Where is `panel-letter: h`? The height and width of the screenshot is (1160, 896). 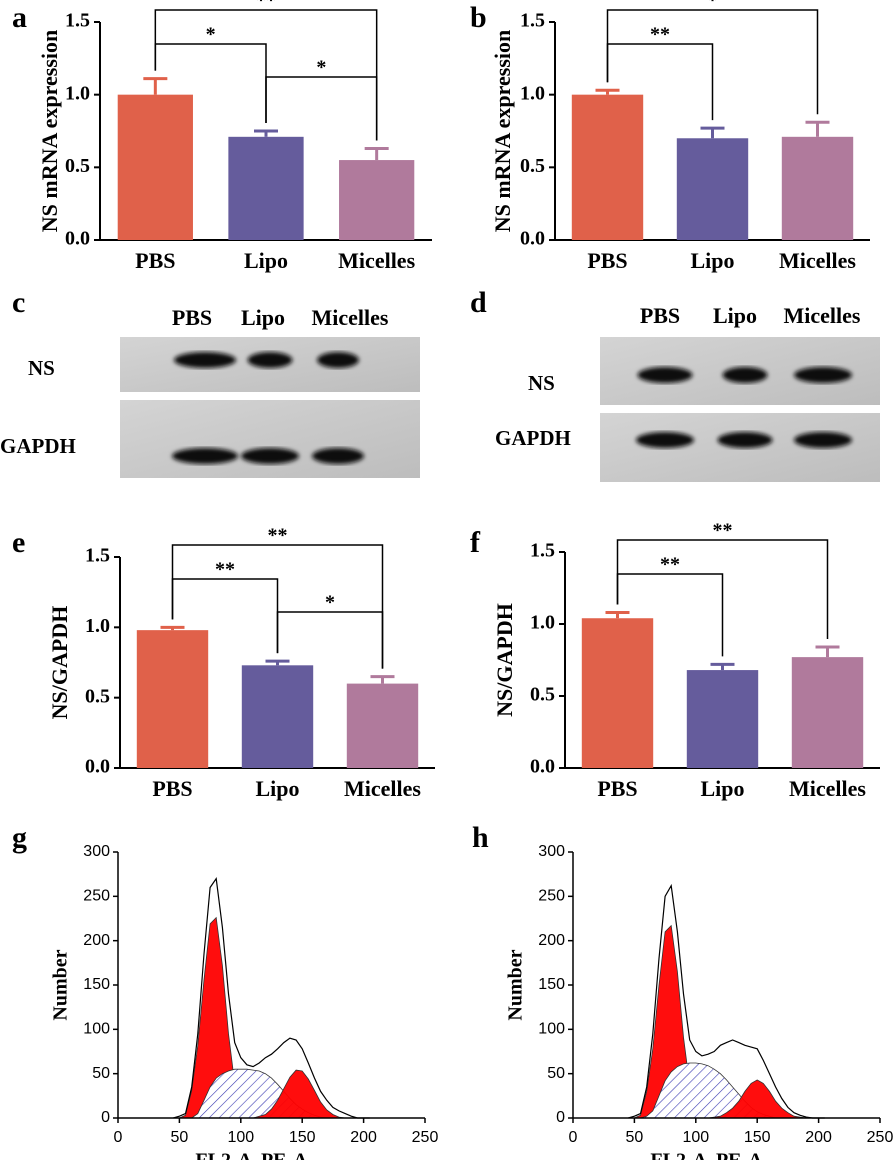
panel-letter: h is located at coordinates (480, 837).